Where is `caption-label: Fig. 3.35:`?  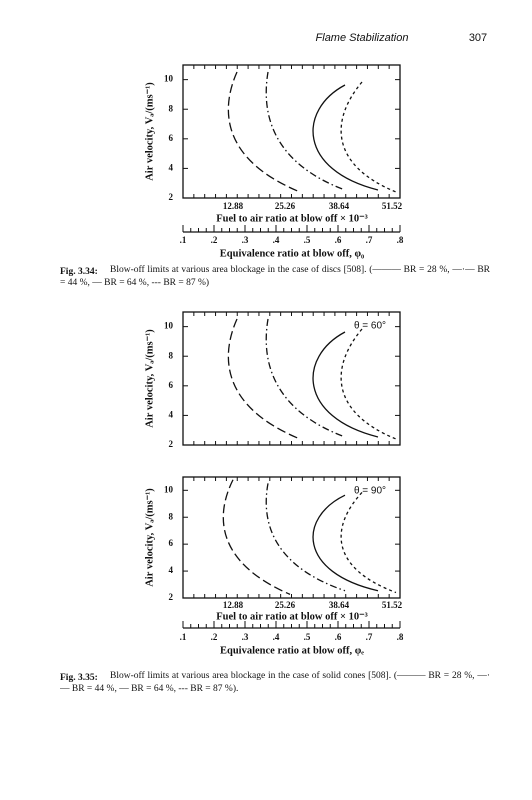
caption-label: Fig. 3.35: is located at coordinates (79, 678).